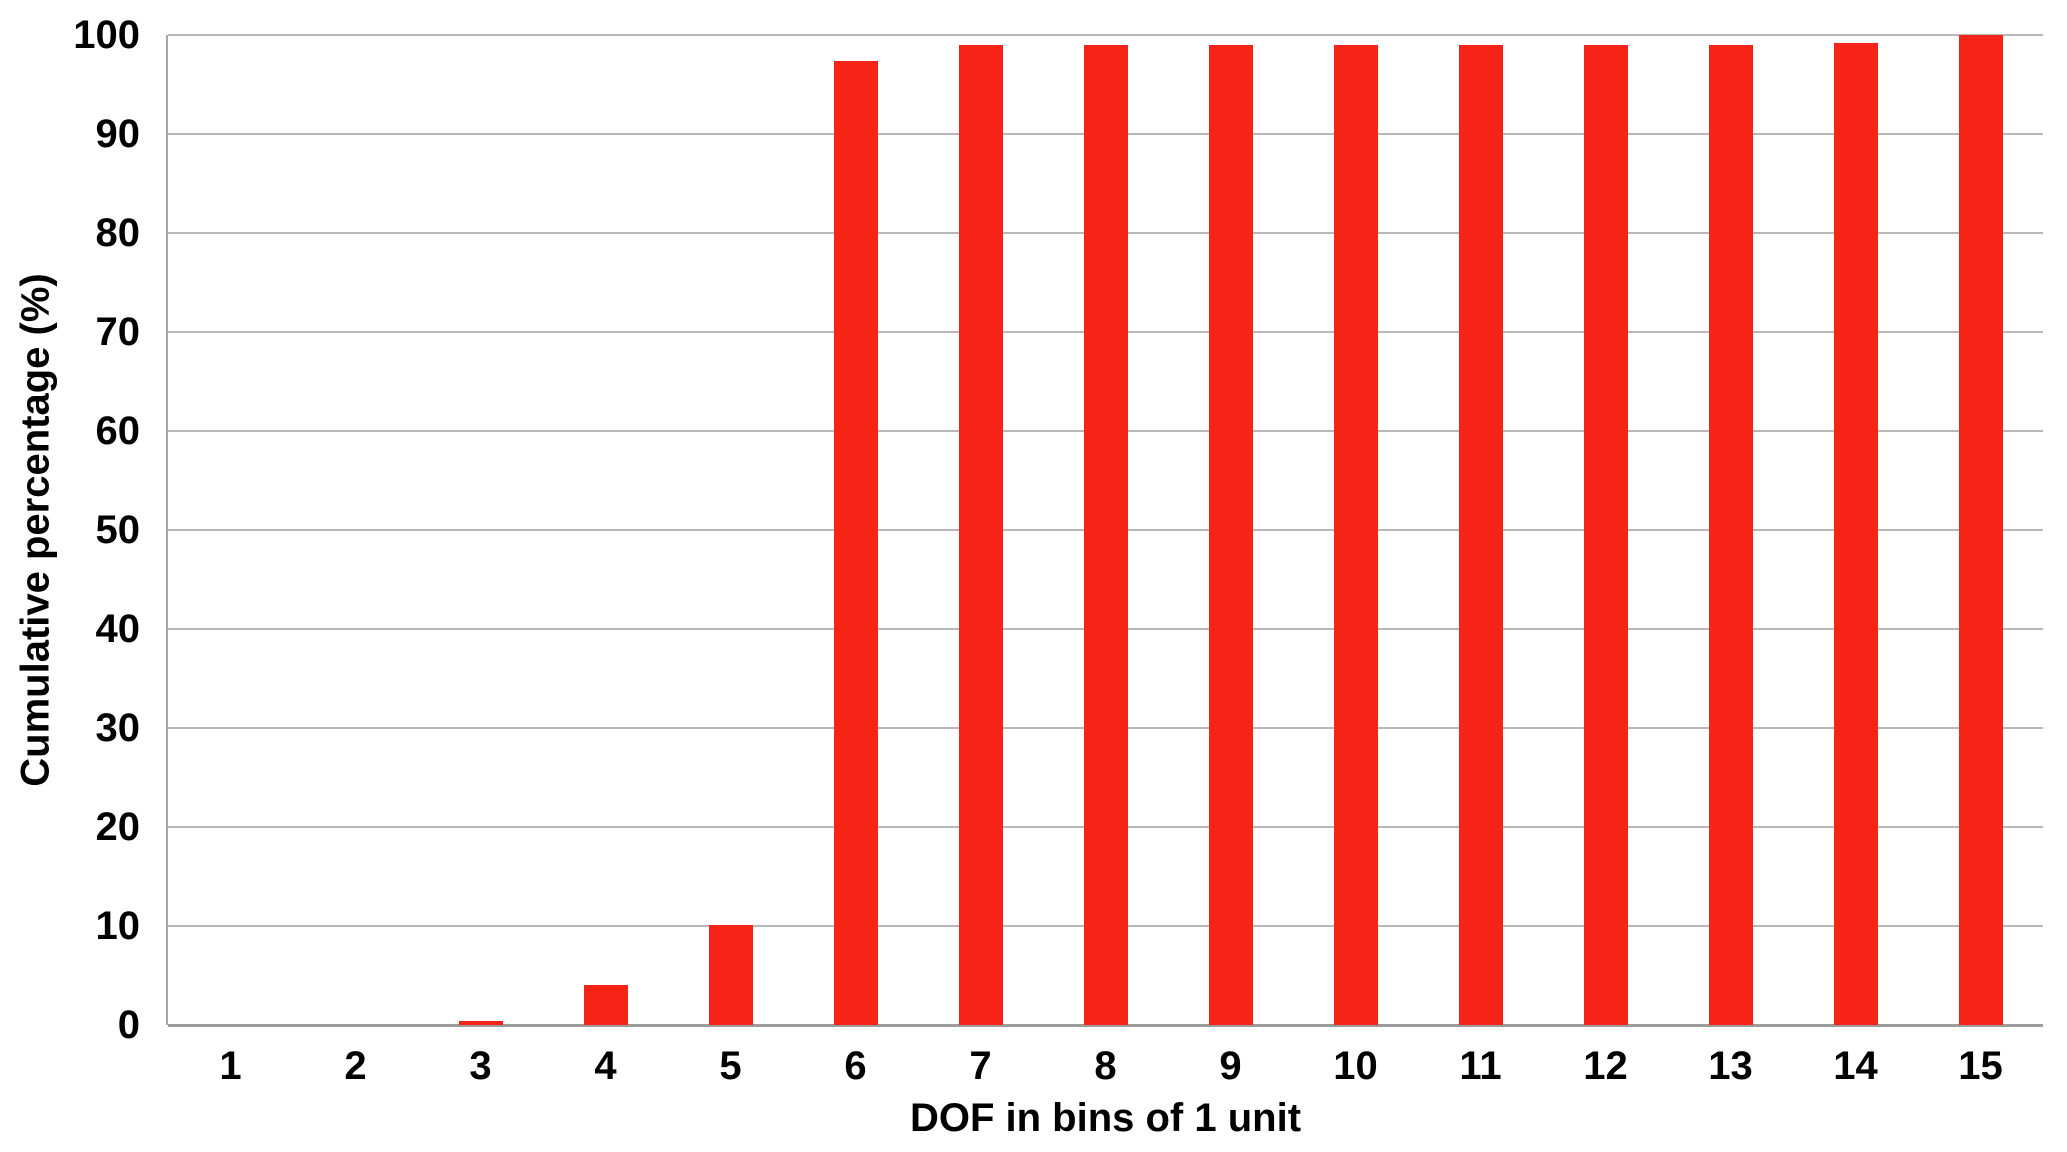  Describe the element at coordinates (118, 629) in the screenshot. I see `y-tick-label-40: 40` at that location.